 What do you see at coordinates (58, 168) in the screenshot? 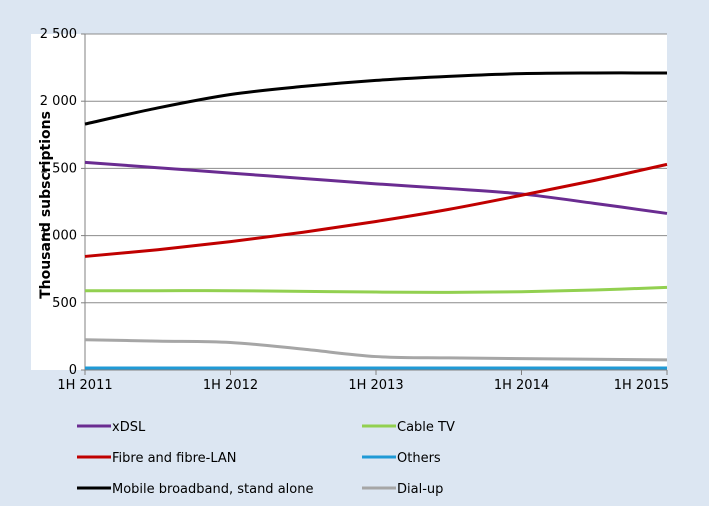
I see `y-tick-label: 1 500` at bounding box center [58, 168].